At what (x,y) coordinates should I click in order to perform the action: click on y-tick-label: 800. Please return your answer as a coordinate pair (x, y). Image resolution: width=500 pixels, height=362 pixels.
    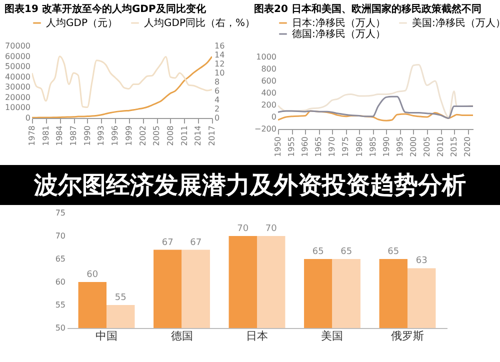
    Looking at the image, I should click on (268, 69).